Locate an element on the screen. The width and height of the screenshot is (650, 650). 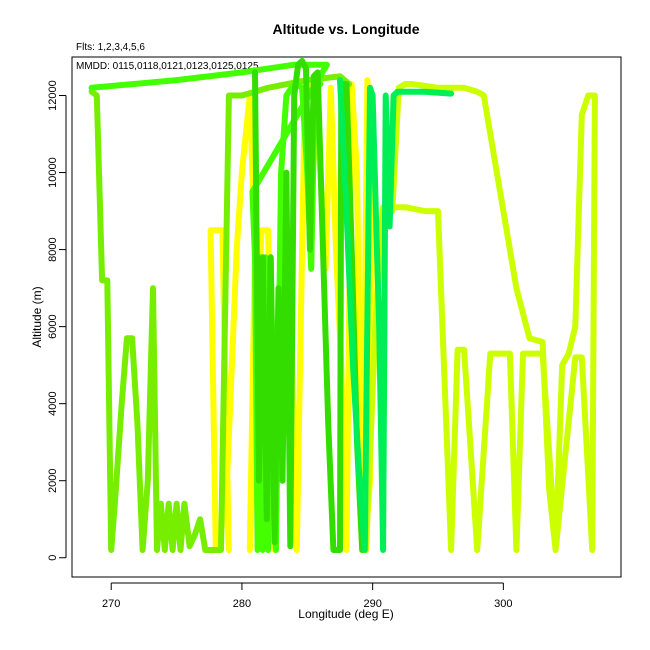
y-axis-label: Altitude (m) is located at coordinates (37, 316).